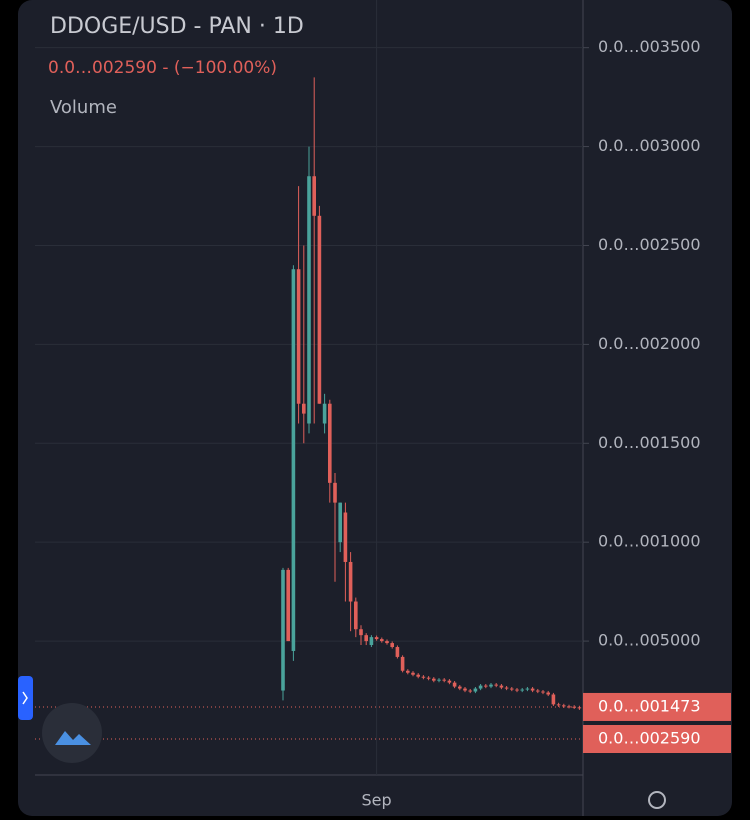 The width and height of the screenshot is (750, 820). What do you see at coordinates (649, 442) in the screenshot?
I see `y-tick-label: 0.0…001500` at bounding box center [649, 442].